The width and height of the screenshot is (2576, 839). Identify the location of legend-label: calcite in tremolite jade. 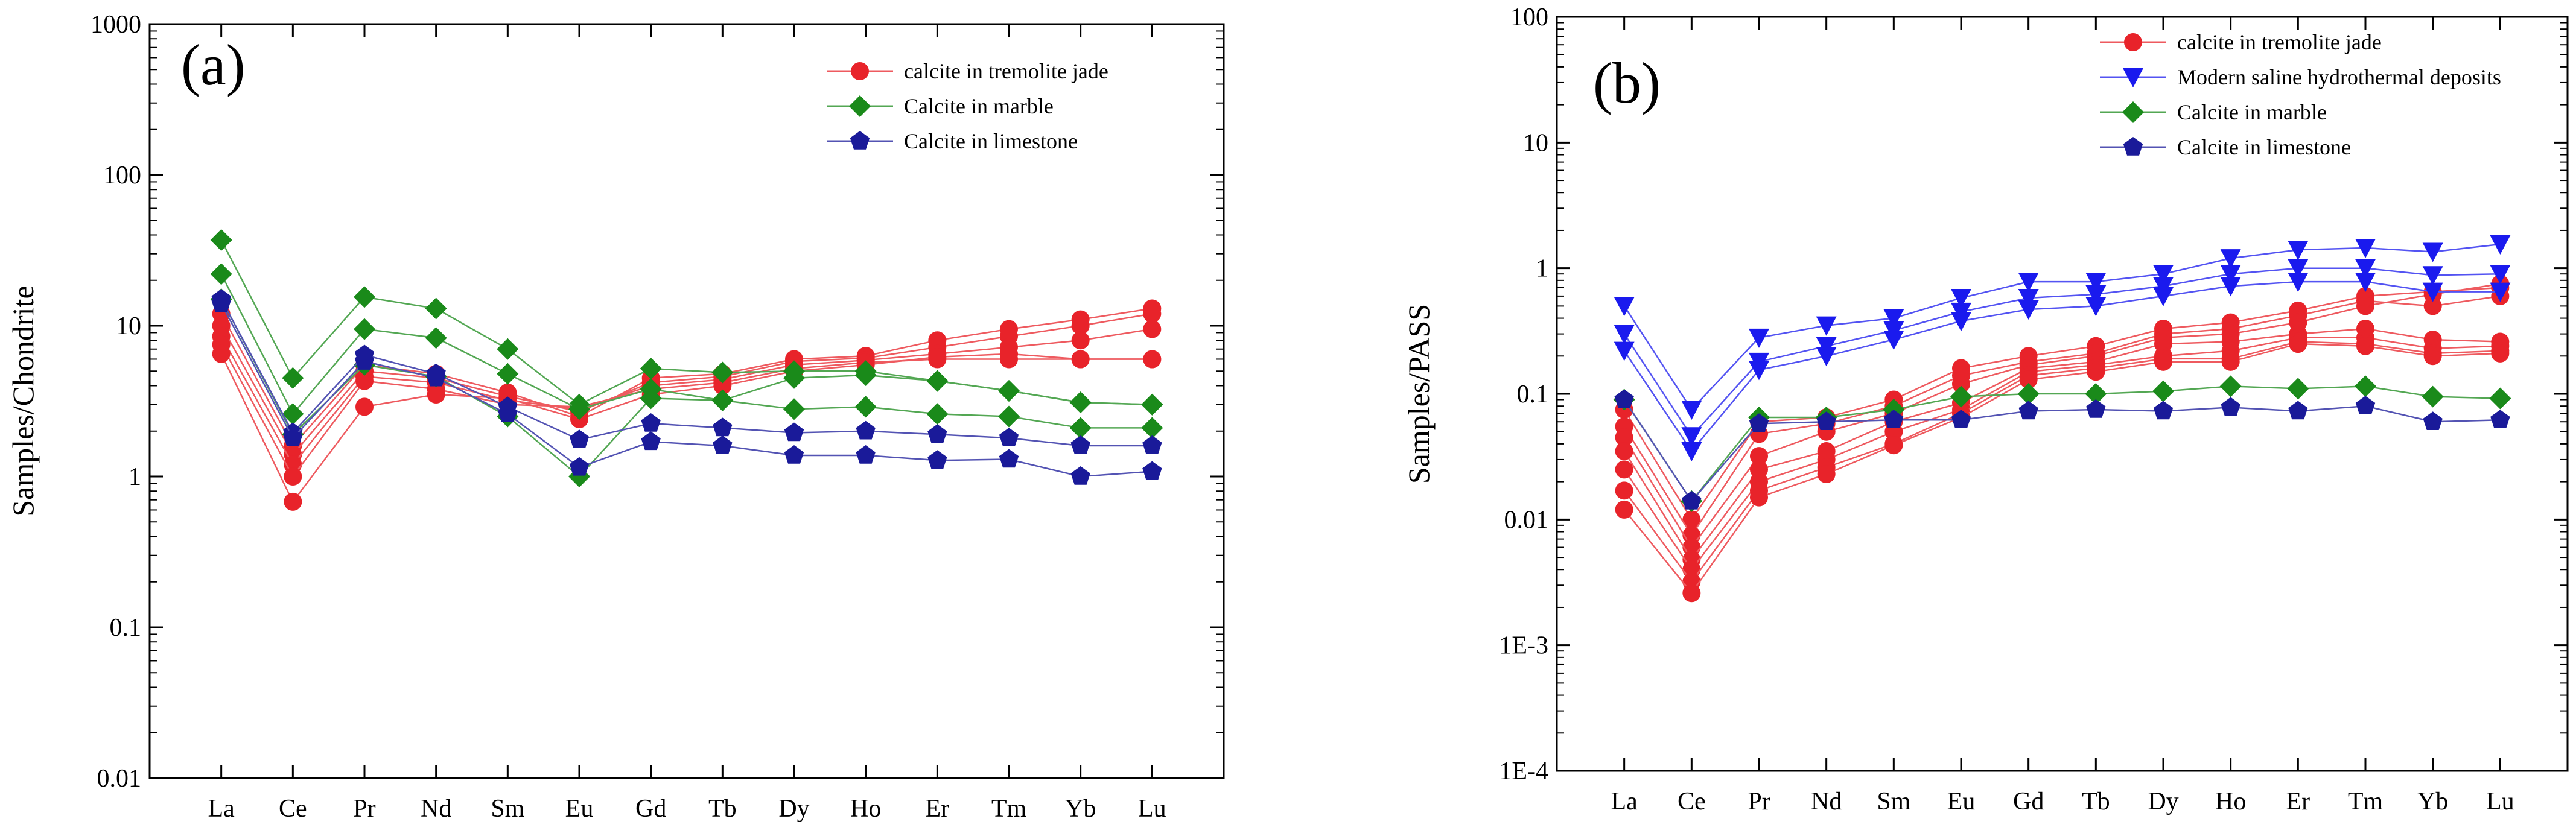
(2280, 42).